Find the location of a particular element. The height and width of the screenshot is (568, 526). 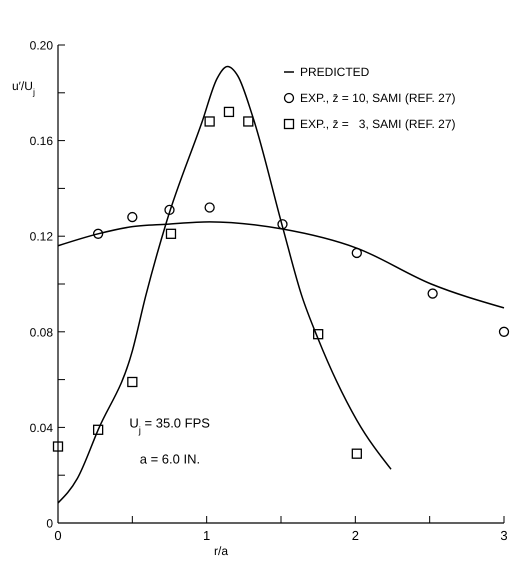

y-axis-title: u′/U$_{j}$ is located at coordinates (23, 88).